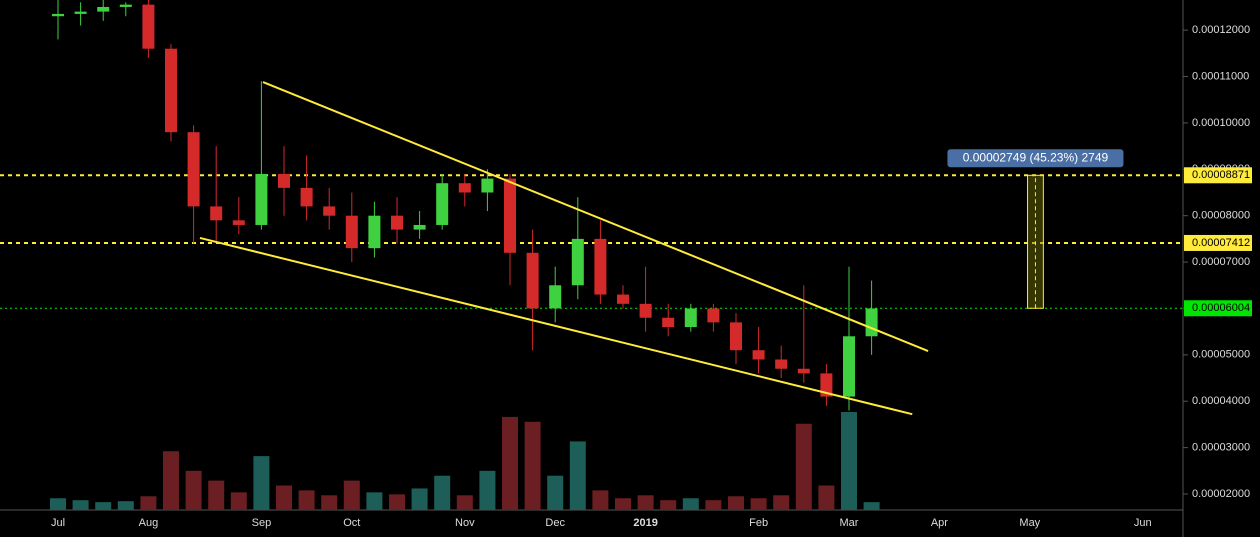  I want to click on measure-label: 0.00002749 (45.23%) 2749, so click(1036, 157).